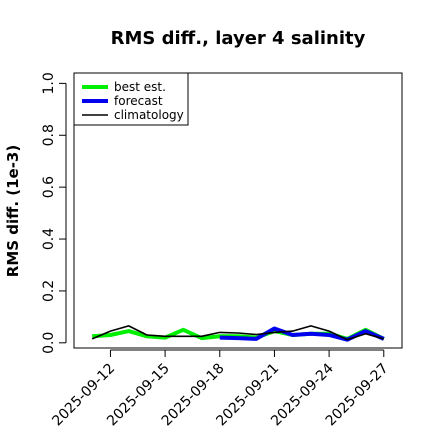 The width and height of the screenshot is (440, 440). Describe the element at coordinates (49, 83) in the screenshot. I see `y-tick-label: 1.0` at that location.